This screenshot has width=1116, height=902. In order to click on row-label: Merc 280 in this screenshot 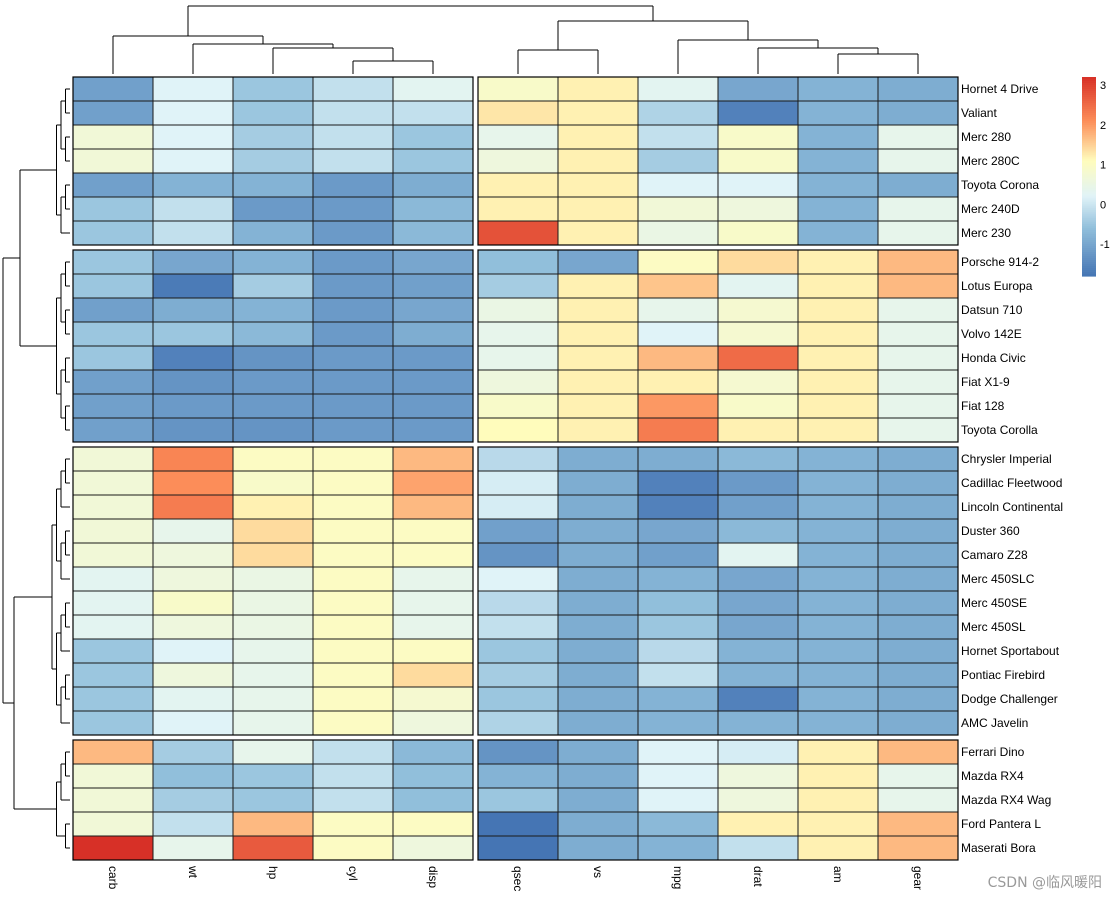, I will do `click(986, 137)`.